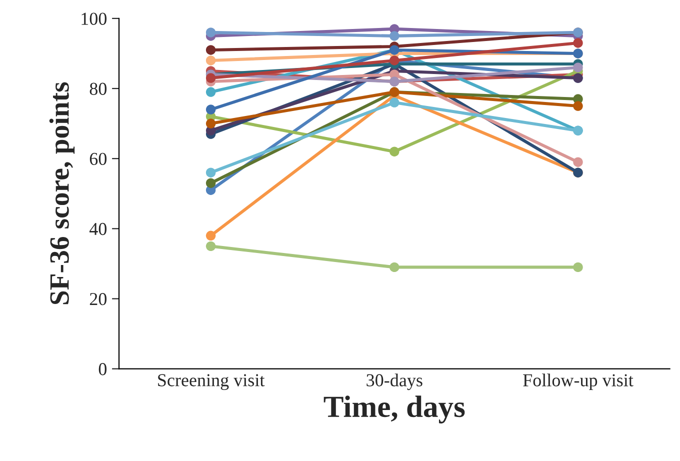  Describe the element at coordinates (394, 410) in the screenshot. I see `x-axis-title: Time, days` at that location.